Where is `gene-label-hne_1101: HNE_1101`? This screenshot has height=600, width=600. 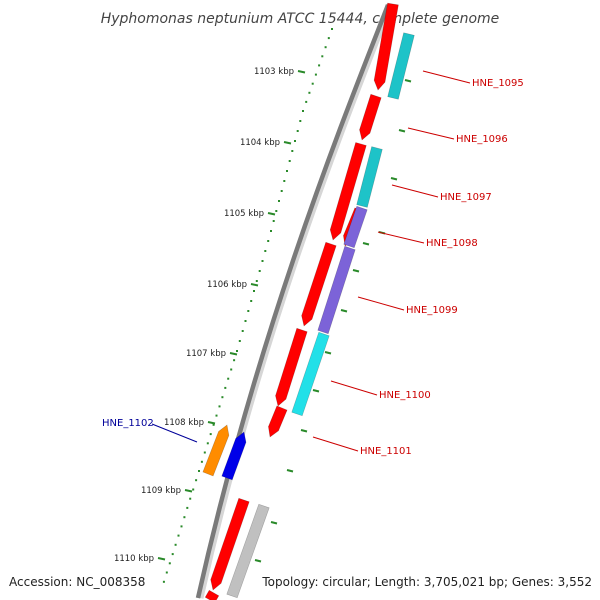
gene-label-hne_1101: HNE_1101 is located at coordinates (386, 451).